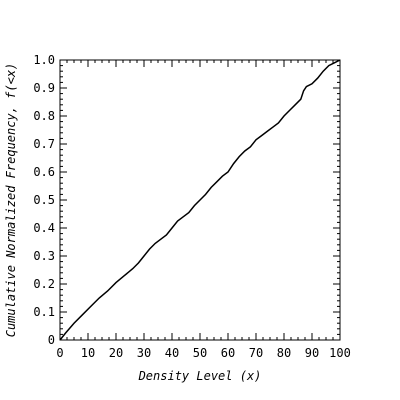  What do you see at coordinates (11, 200) in the screenshot?
I see `y-axis-title: Cumulative Normalized Frequency, f(<x)` at bounding box center [11, 200].